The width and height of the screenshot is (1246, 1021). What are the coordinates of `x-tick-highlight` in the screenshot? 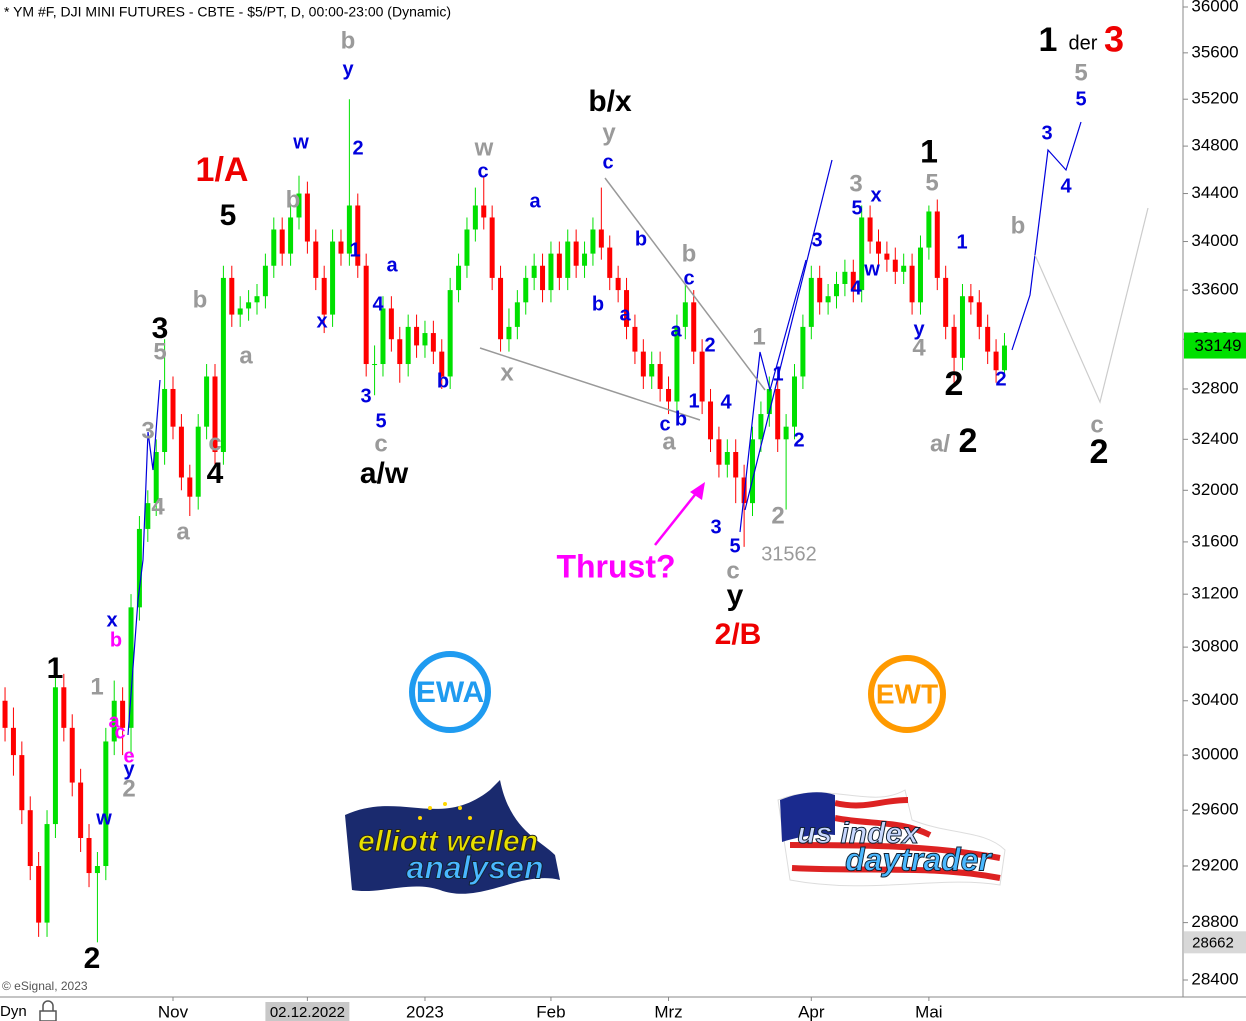 It's located at (307, 1011).